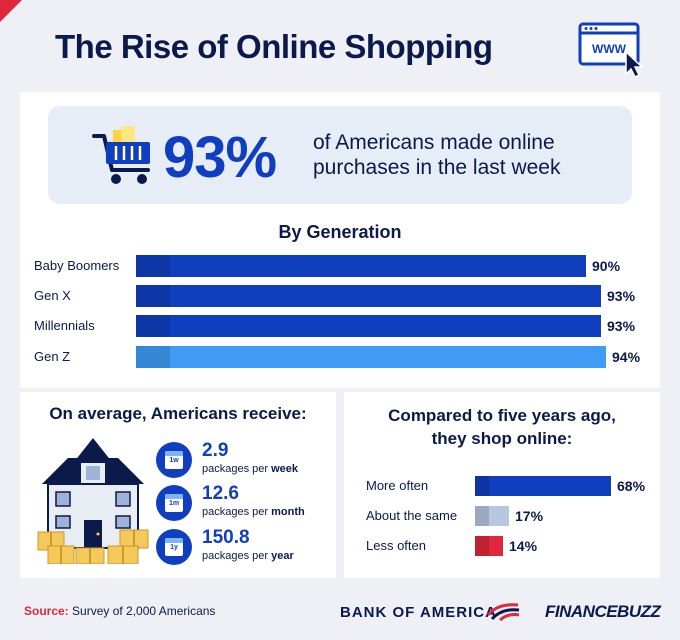 The width and height of the screenshot is (680, 640). Describe the element at coordinates (631, 486) in the screenshot. I see `comparison-value-label: 68%` at that location.